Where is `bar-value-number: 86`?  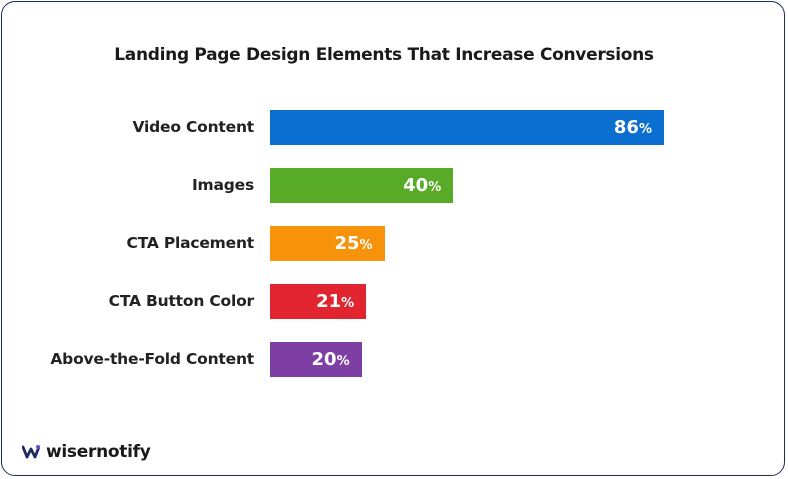 bar-value-number: 86 is located at coordinates (626, 127).